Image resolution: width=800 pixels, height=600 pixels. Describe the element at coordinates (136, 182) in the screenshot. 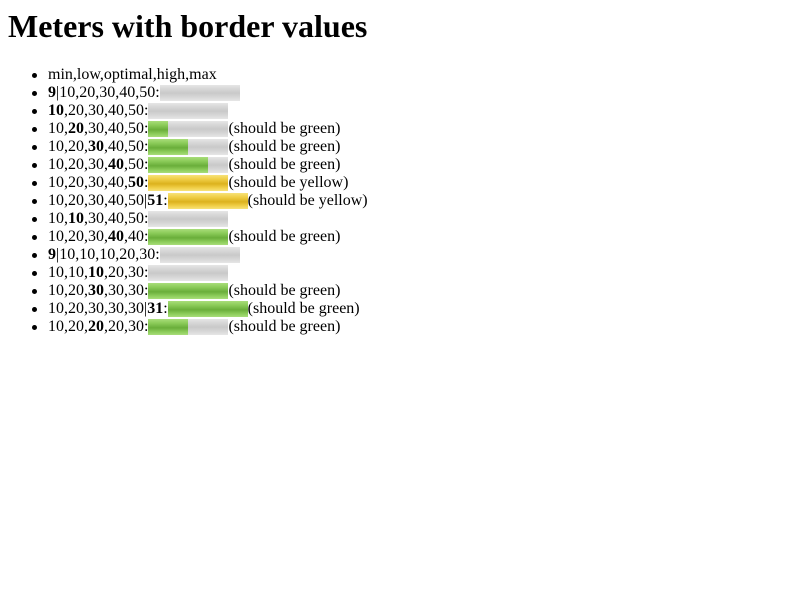

I see `meter-value-bold: 50` at that location.